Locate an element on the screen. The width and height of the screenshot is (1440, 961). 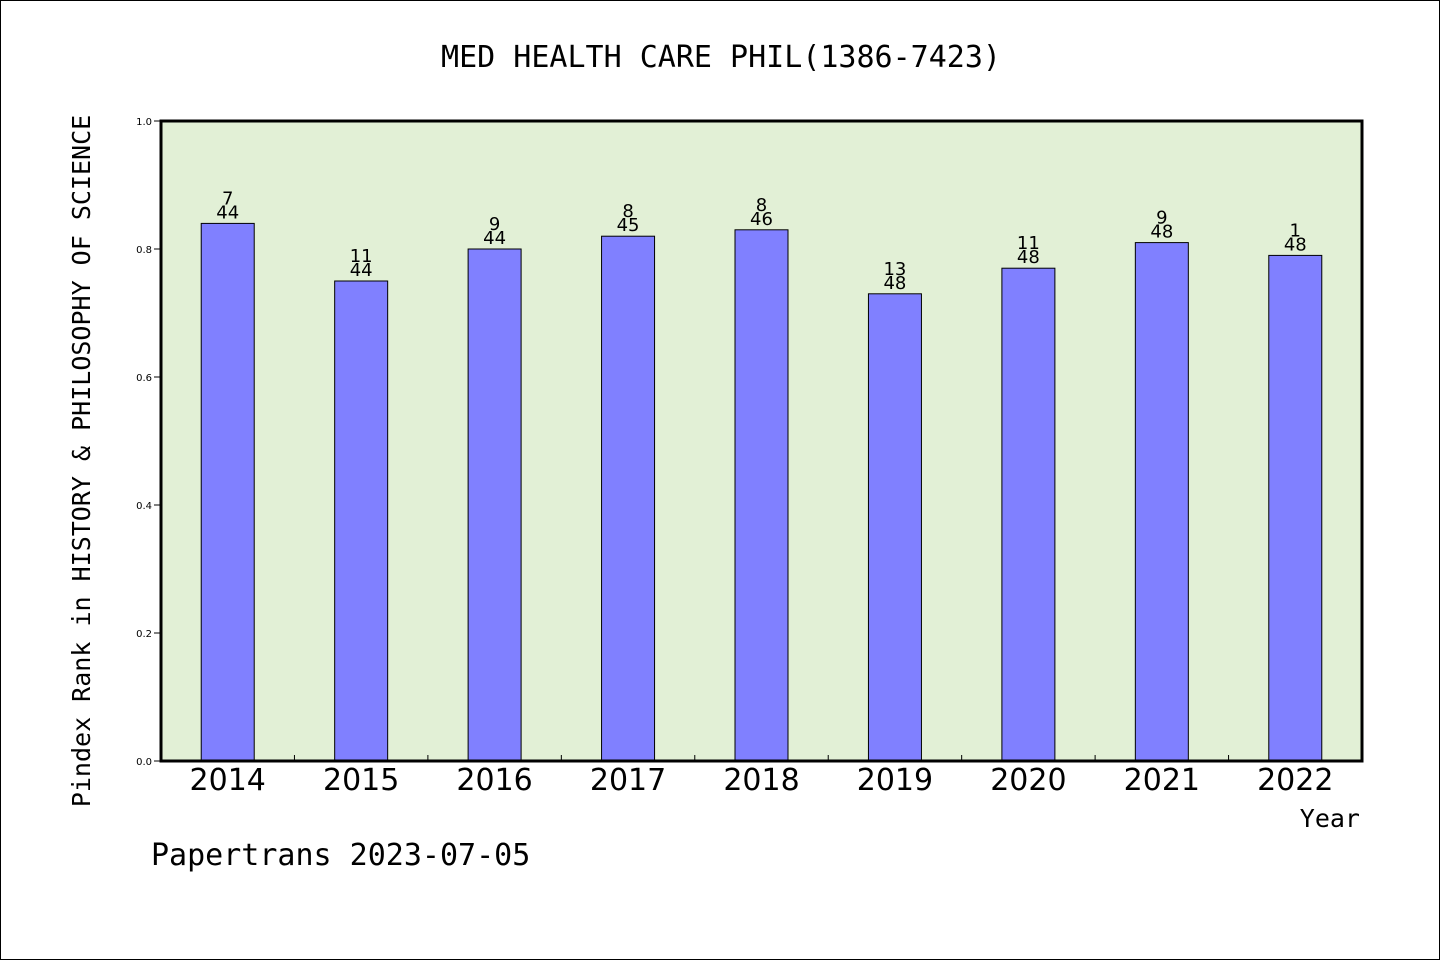
y-tick-label-0.4: 0.4 is located at coordinates (144, 506).